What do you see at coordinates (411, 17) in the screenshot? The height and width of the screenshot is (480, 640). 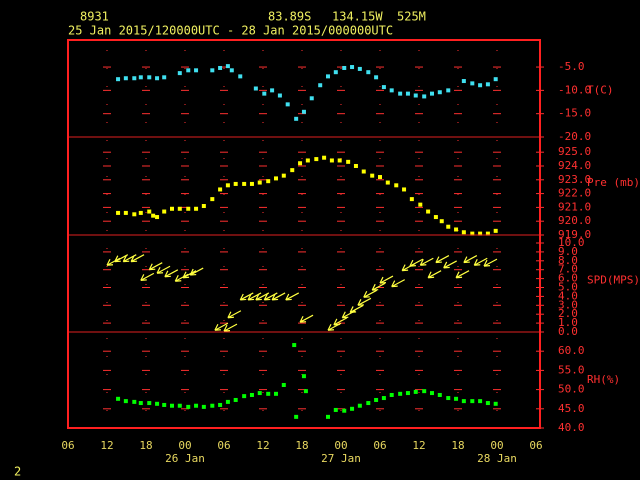 I see `elevation: 525M` at bounding box center [411, 17].